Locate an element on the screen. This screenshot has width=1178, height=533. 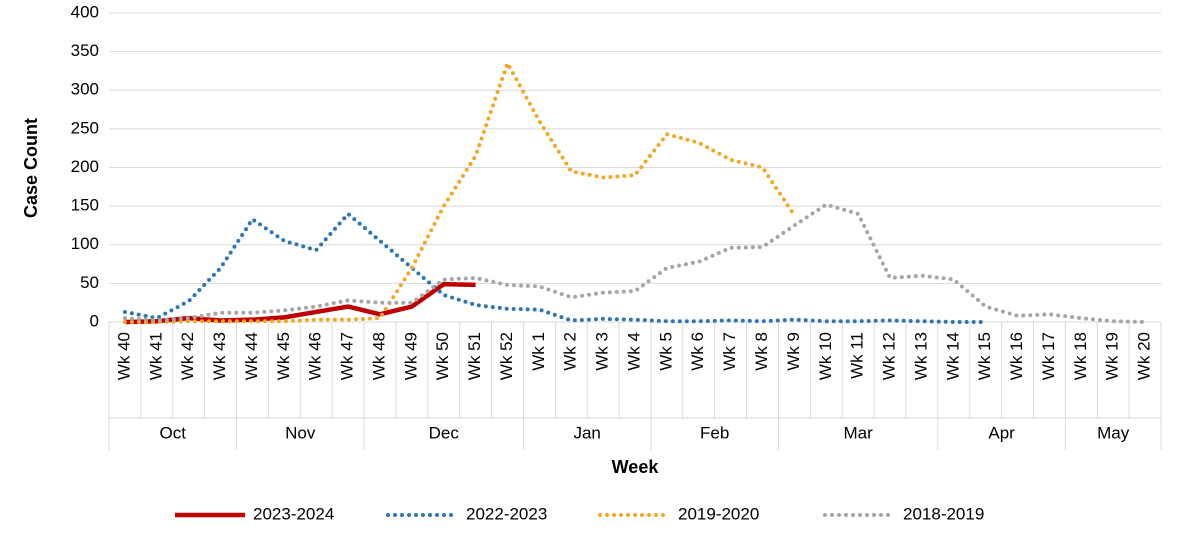
y-tick-label: 50 is located at coordinates (89, 282).